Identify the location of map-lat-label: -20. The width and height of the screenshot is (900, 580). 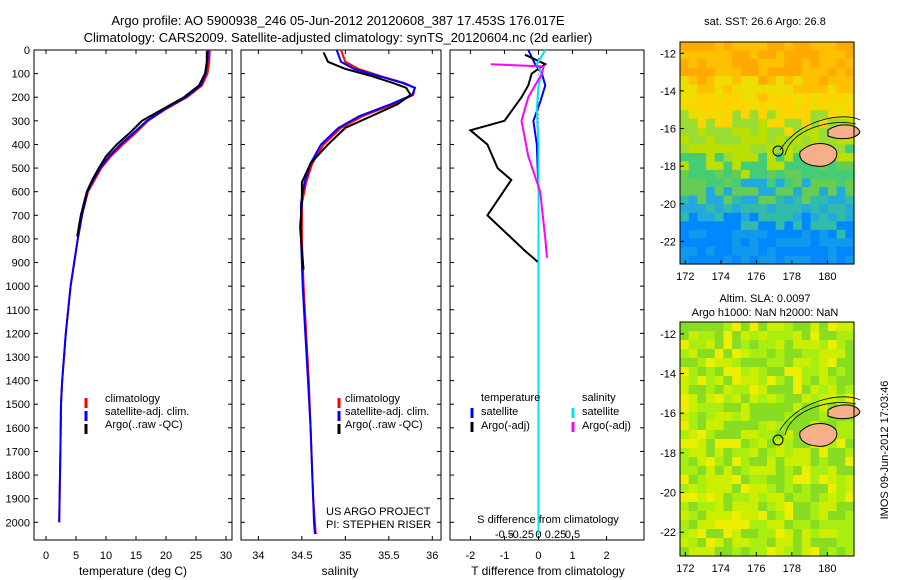
(668, 494).